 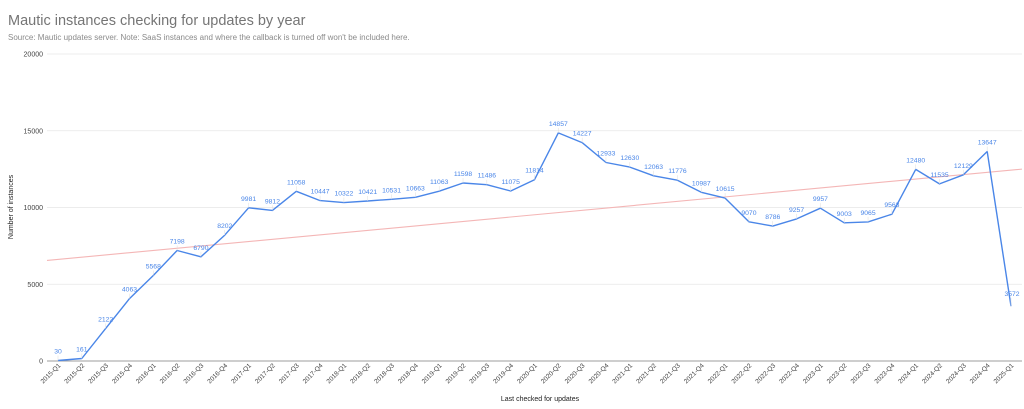 What do you see at coordinates (963, 166) in the screenshot?
I see `data-label: 12129` at bounding box center [963, 166].